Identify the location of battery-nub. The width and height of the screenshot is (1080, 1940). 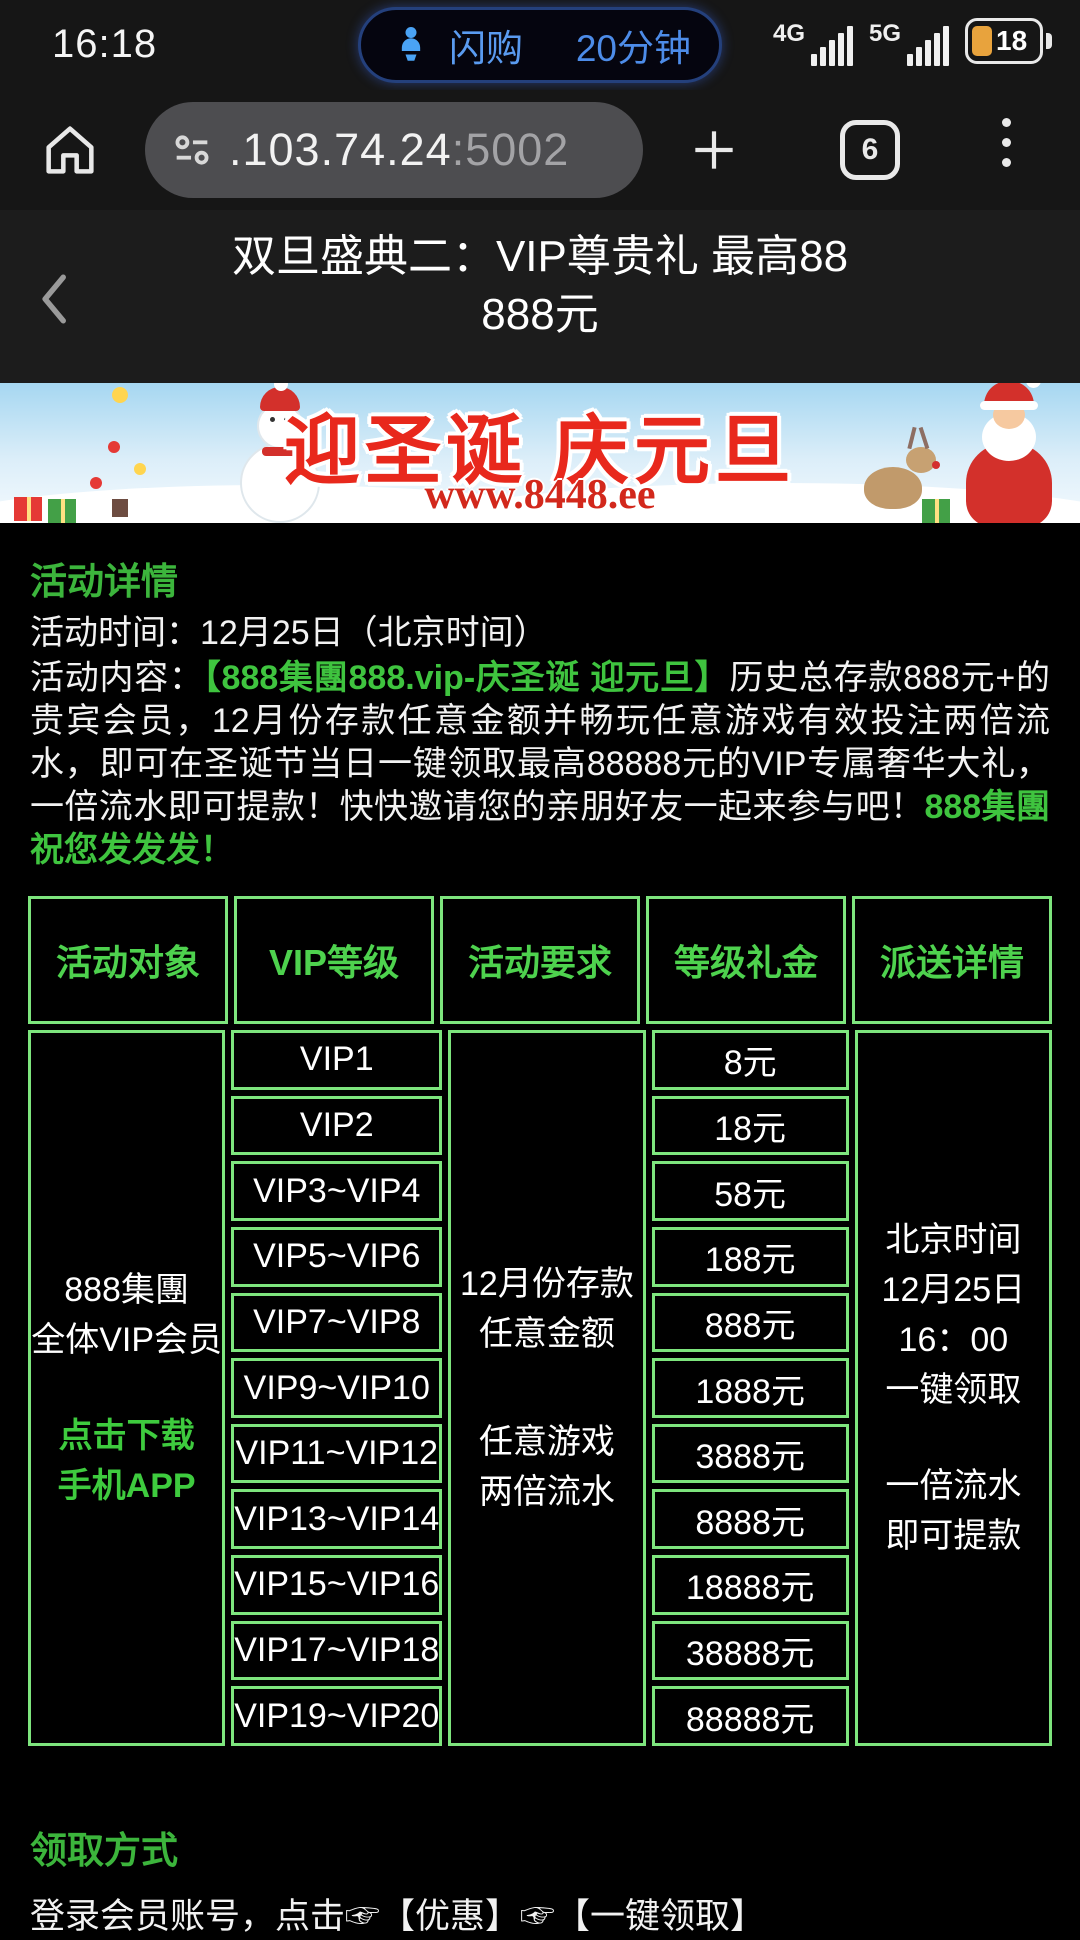
(1049, 41).